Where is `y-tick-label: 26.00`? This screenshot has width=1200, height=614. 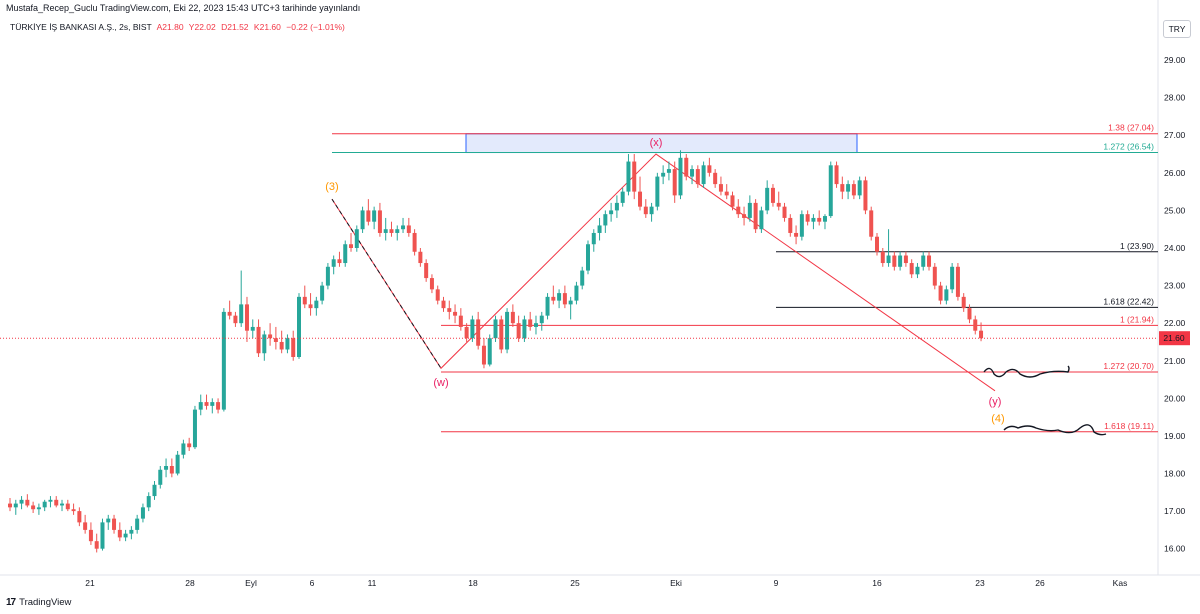 y-tick-label: 26.00 is located at coordinates (1175, 173).